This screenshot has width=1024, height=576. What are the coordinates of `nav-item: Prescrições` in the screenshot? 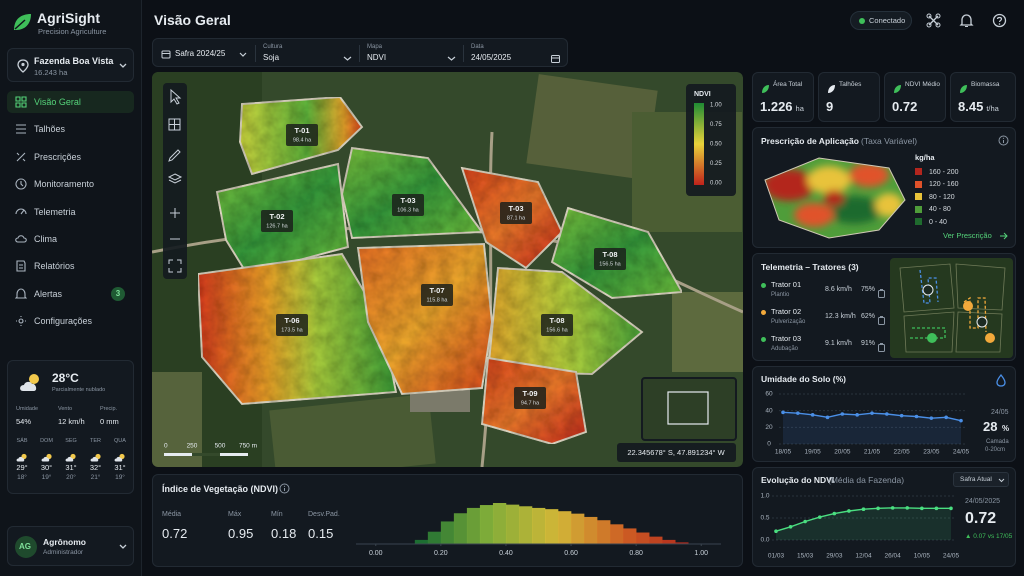 It's located at (70, 157).